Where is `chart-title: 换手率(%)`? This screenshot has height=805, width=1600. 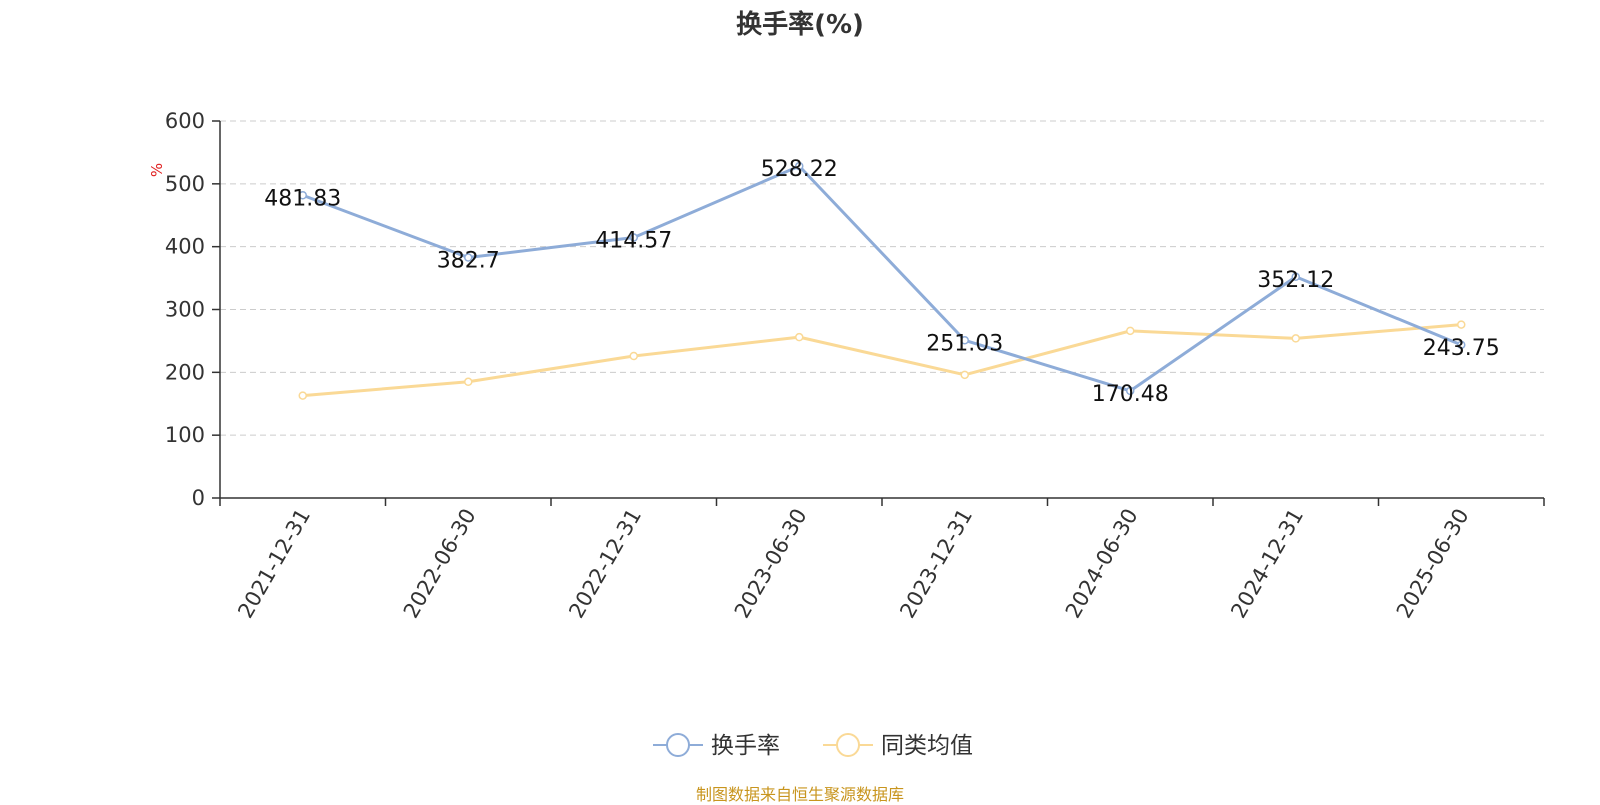
chart-title: 换手率(%) is located at coordinates (800, 25).